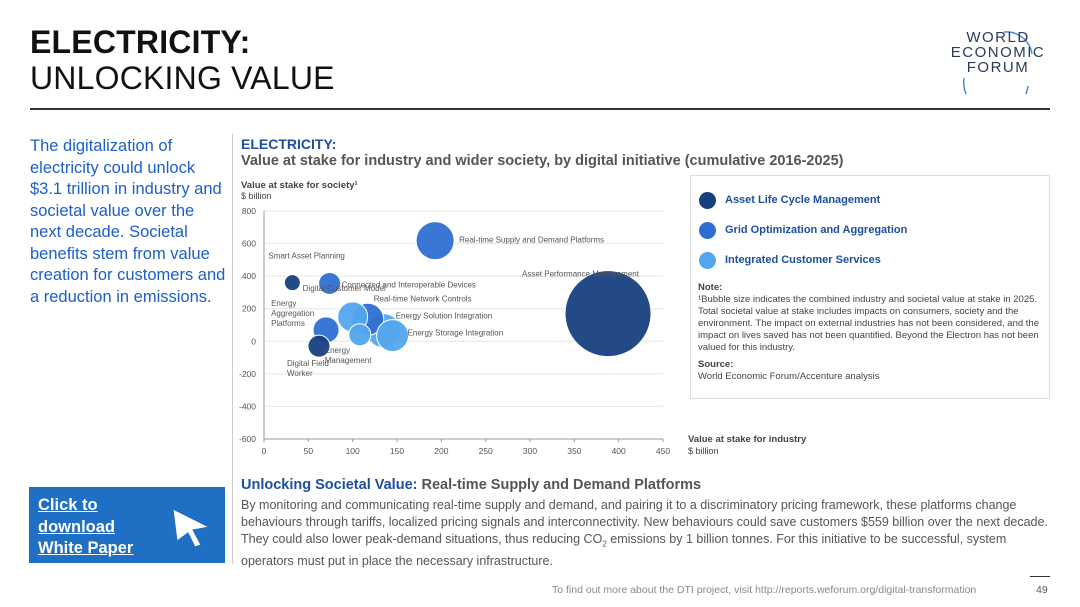  I want to click on cta-text: Click to download White Paper, so click(85, 527).